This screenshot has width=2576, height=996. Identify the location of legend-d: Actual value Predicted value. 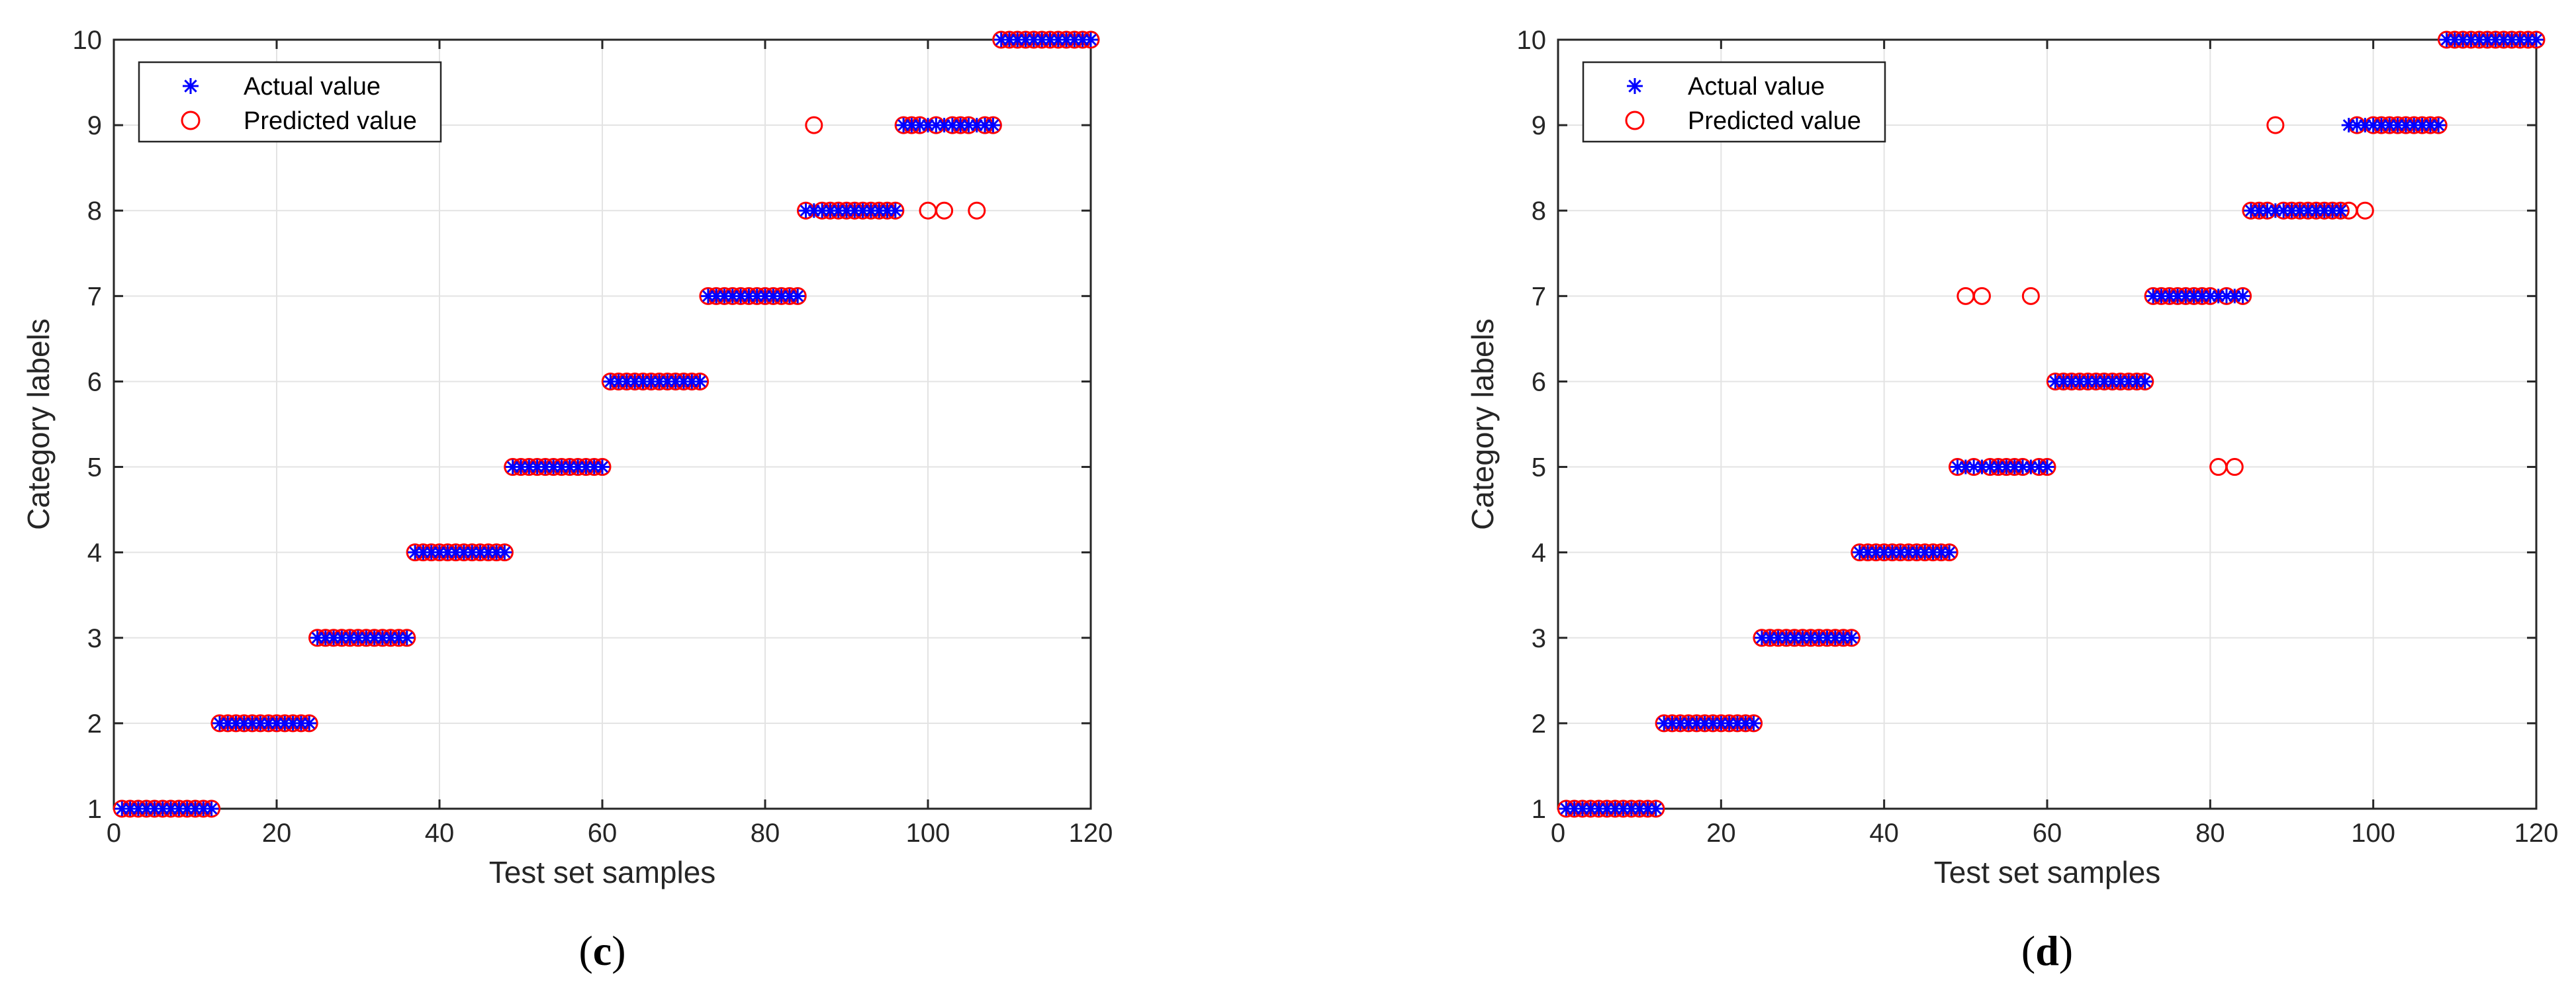
(1734, 102).